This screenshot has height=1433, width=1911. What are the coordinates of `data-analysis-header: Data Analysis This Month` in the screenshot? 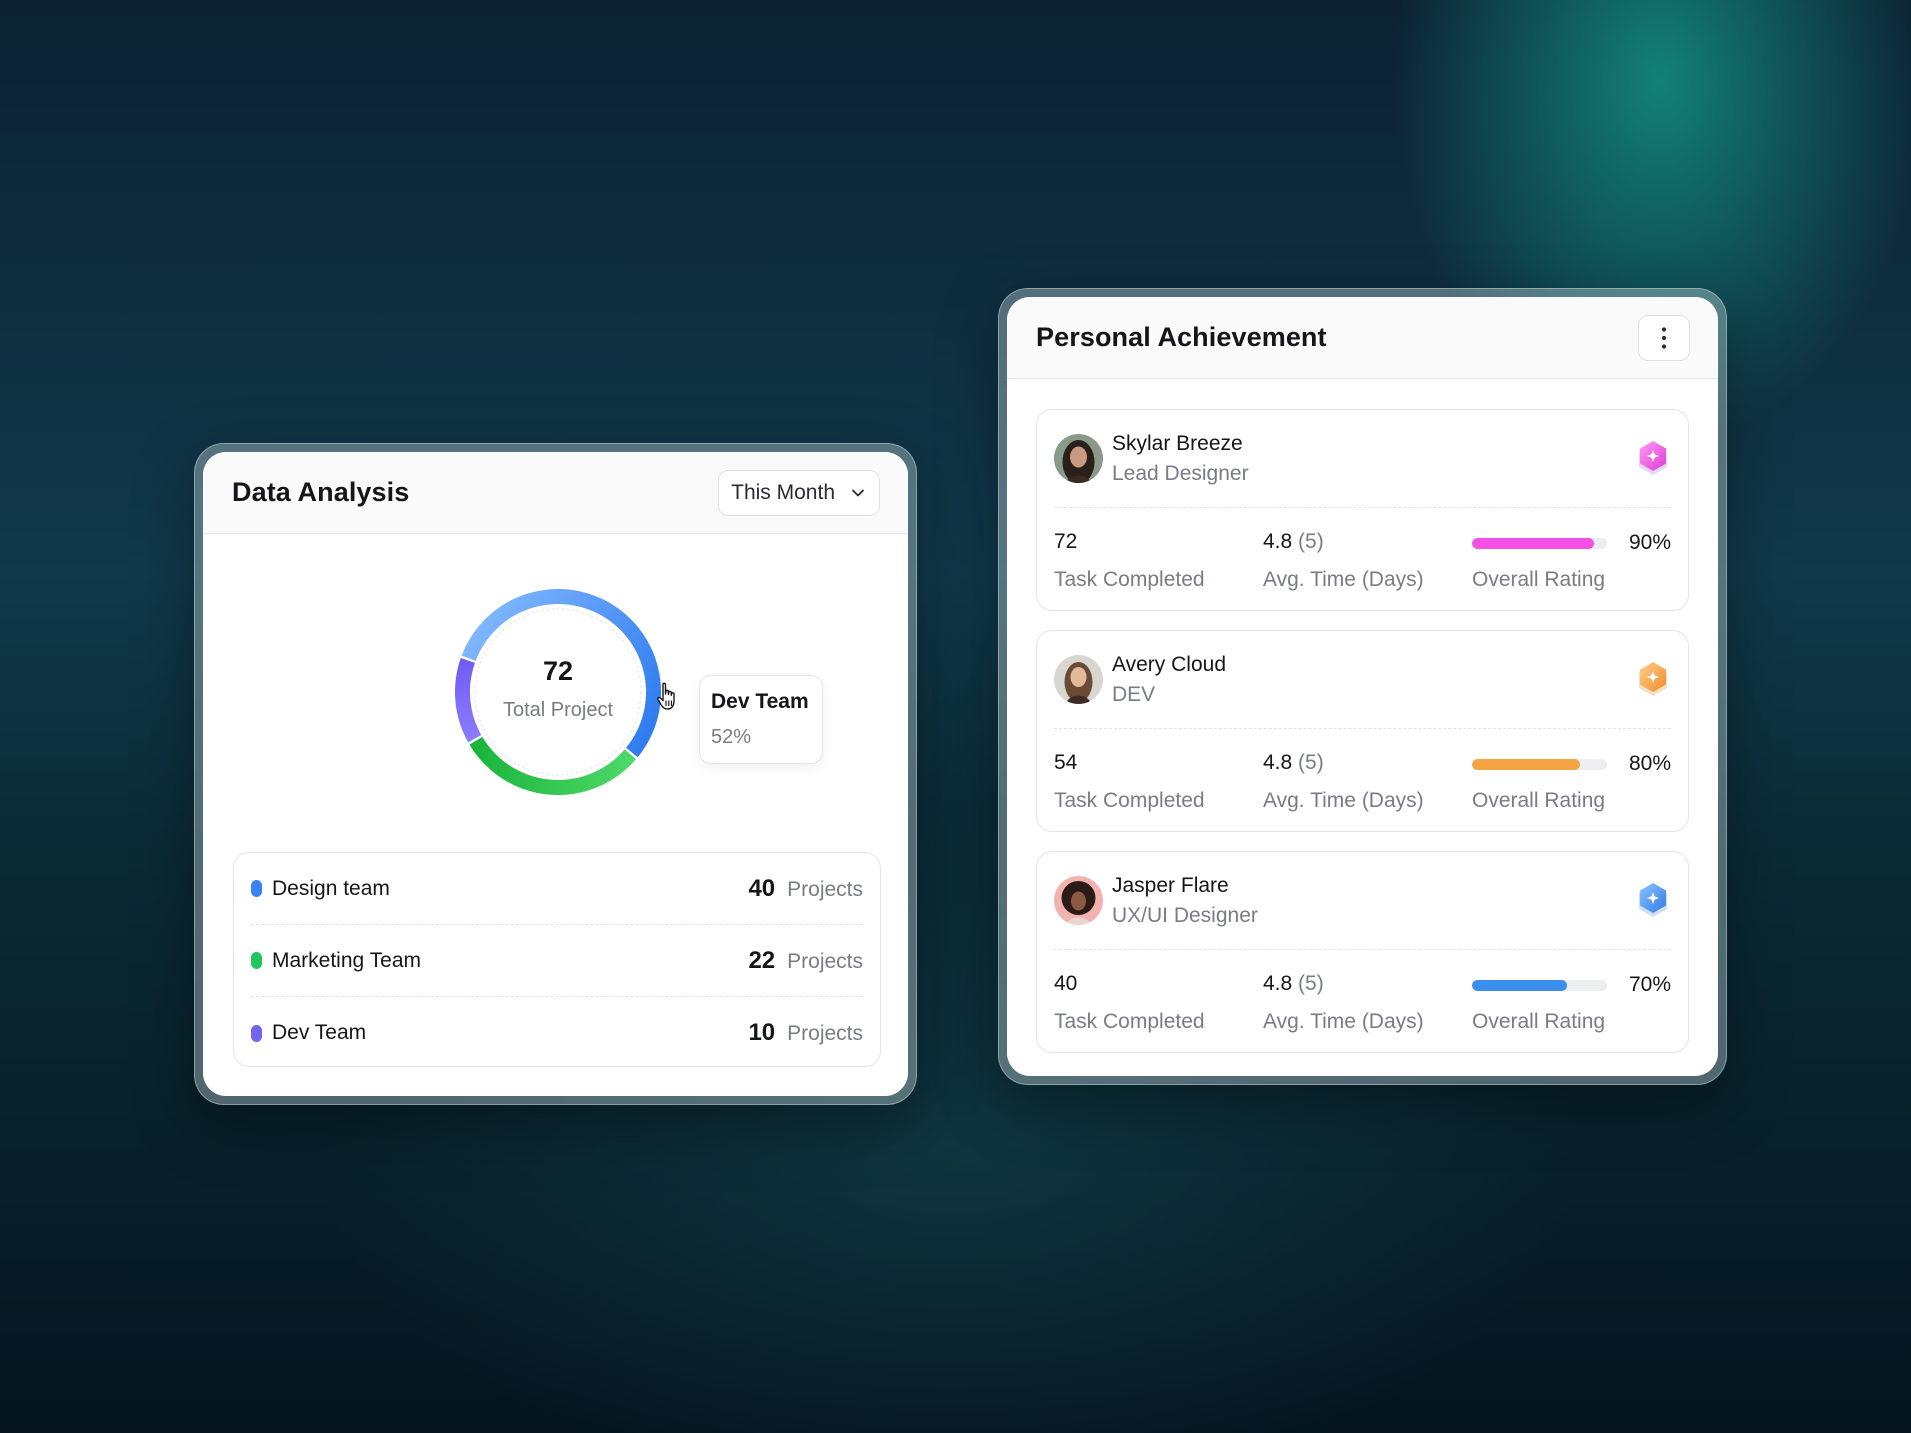 It's located at (555, 493).